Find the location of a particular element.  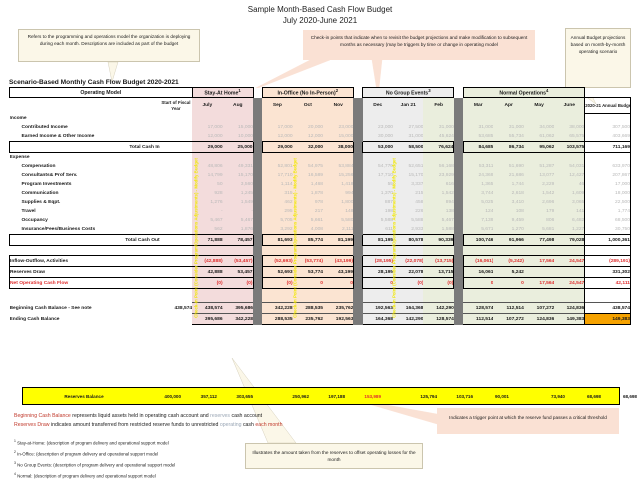

cell: 3,560 is located at coordinates (238, 184).